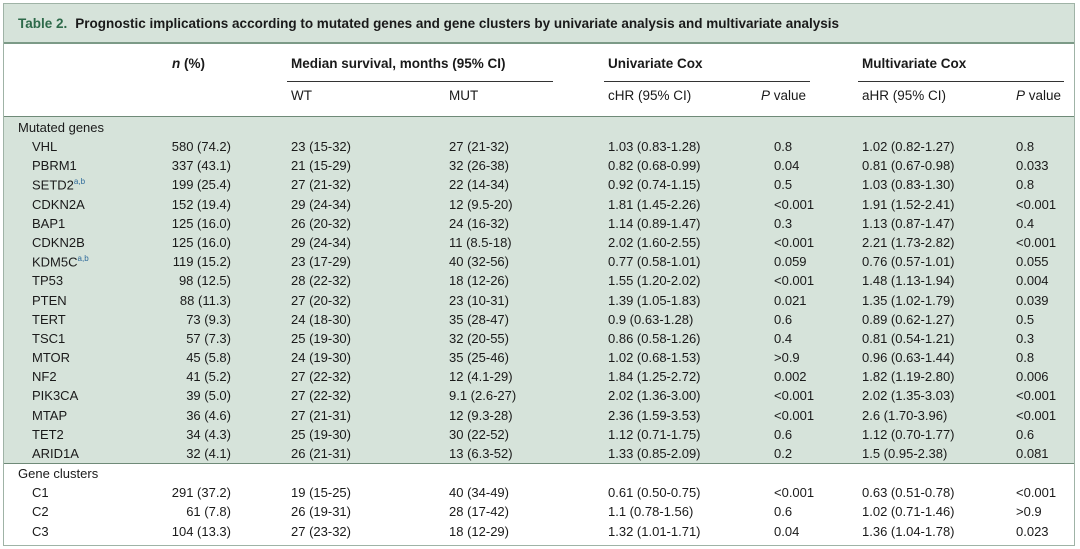 Image resolution: width=1080 pixels, height=549 pixels. What do you see at coordinates (54, 166) in the screenshot?
I see `gene-name: PBRM1` at bounding box center [54, 166].